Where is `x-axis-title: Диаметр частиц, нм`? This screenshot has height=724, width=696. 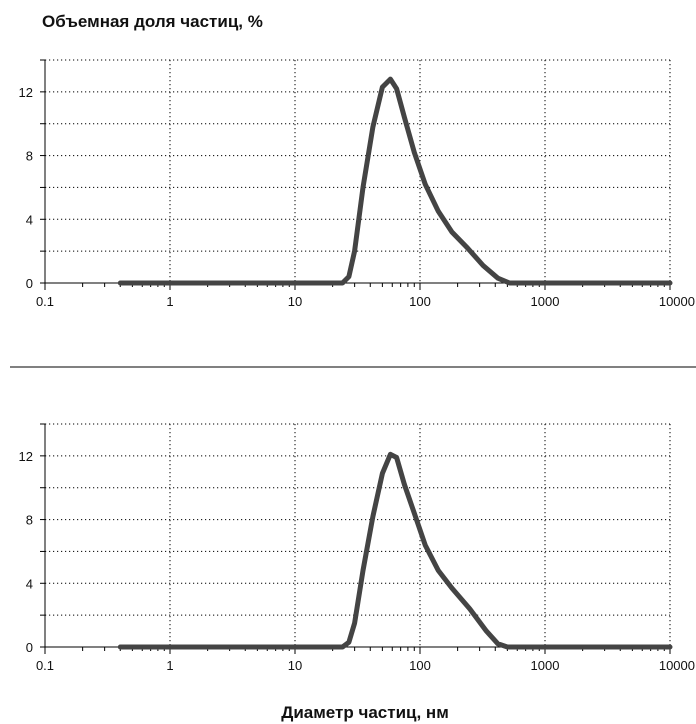
x-axis-title: Диаметр частиц, нм is located at coordinates (365, 712).